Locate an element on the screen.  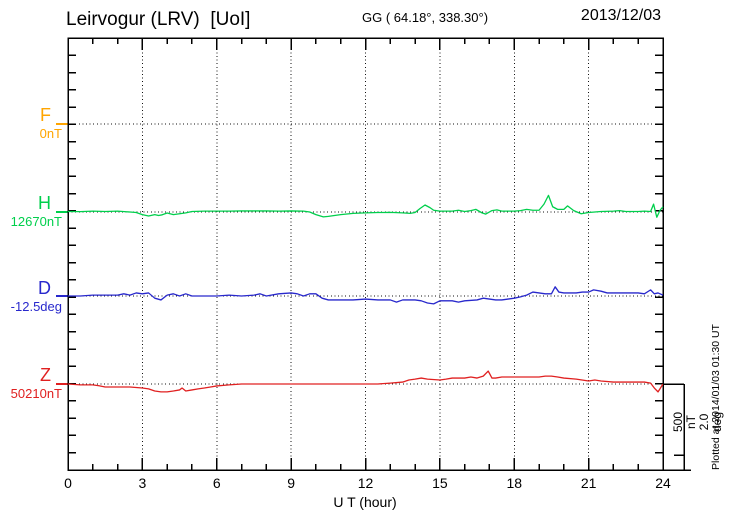
component-baseline-D: -12.5deg is located at coordinates (36, 306).